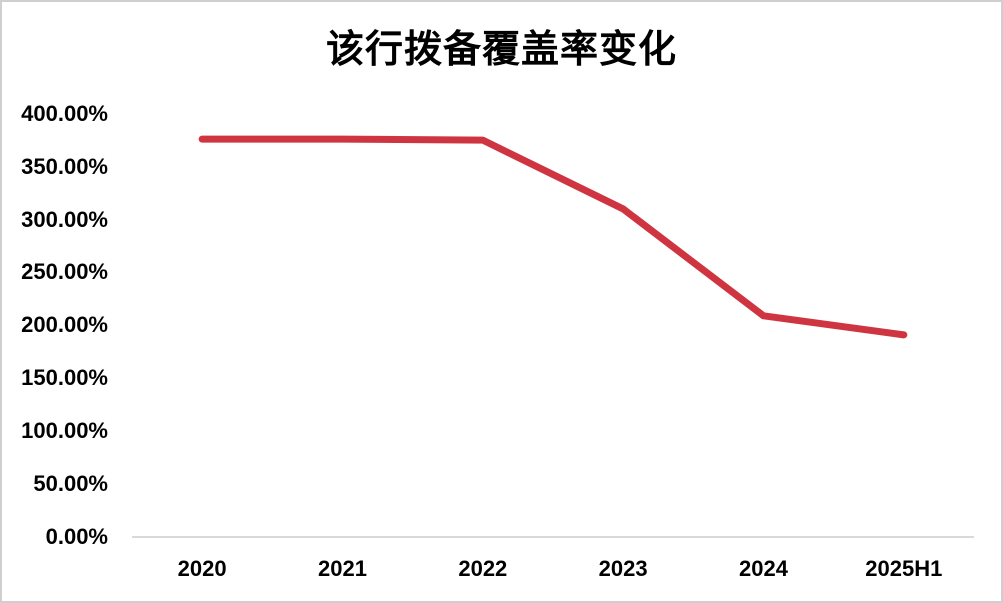 The height and width of the screenshot is (603, 1003). Describe the element at coordinates (904, 568) in the screenshot. I see `x-axis-tick-label: 2025H1` at that location.